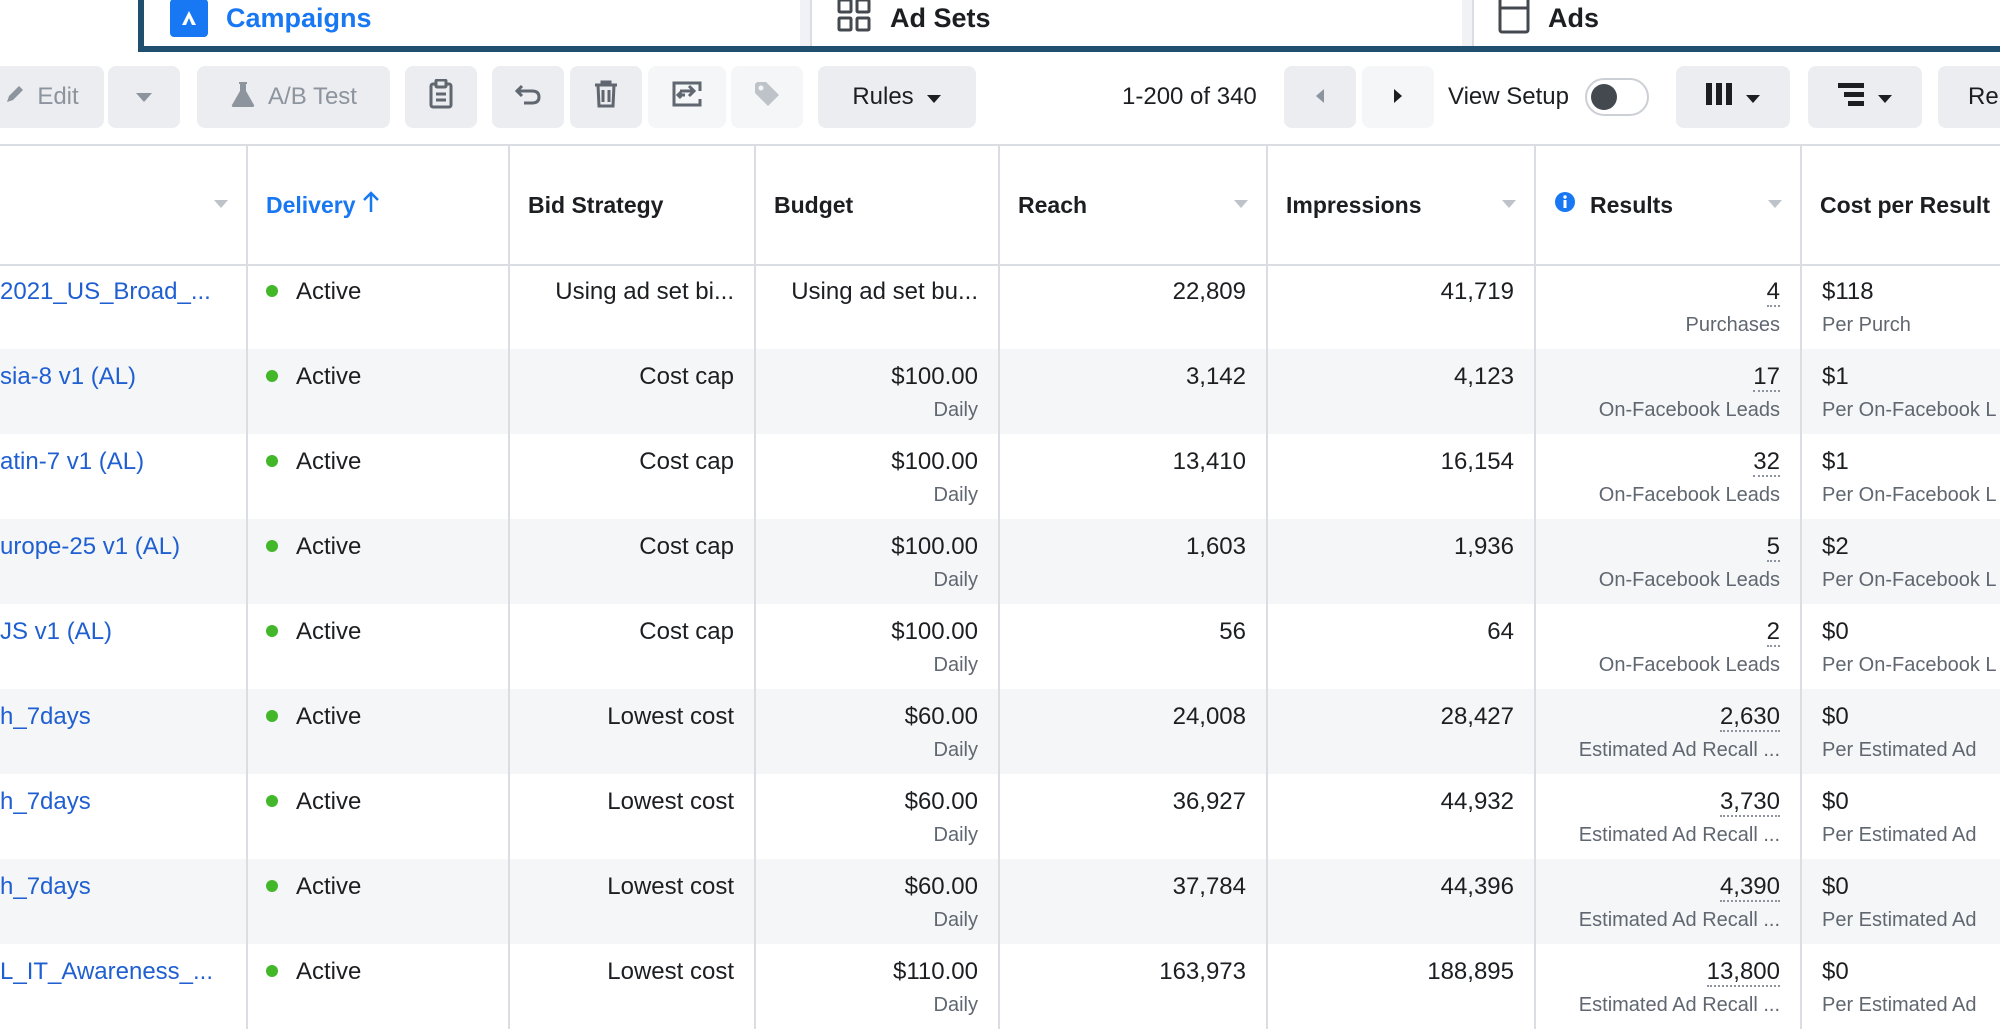  Describe the element at coordinates (1743, 972) in the screenshot. I see `results-number: 13,800` at that location.